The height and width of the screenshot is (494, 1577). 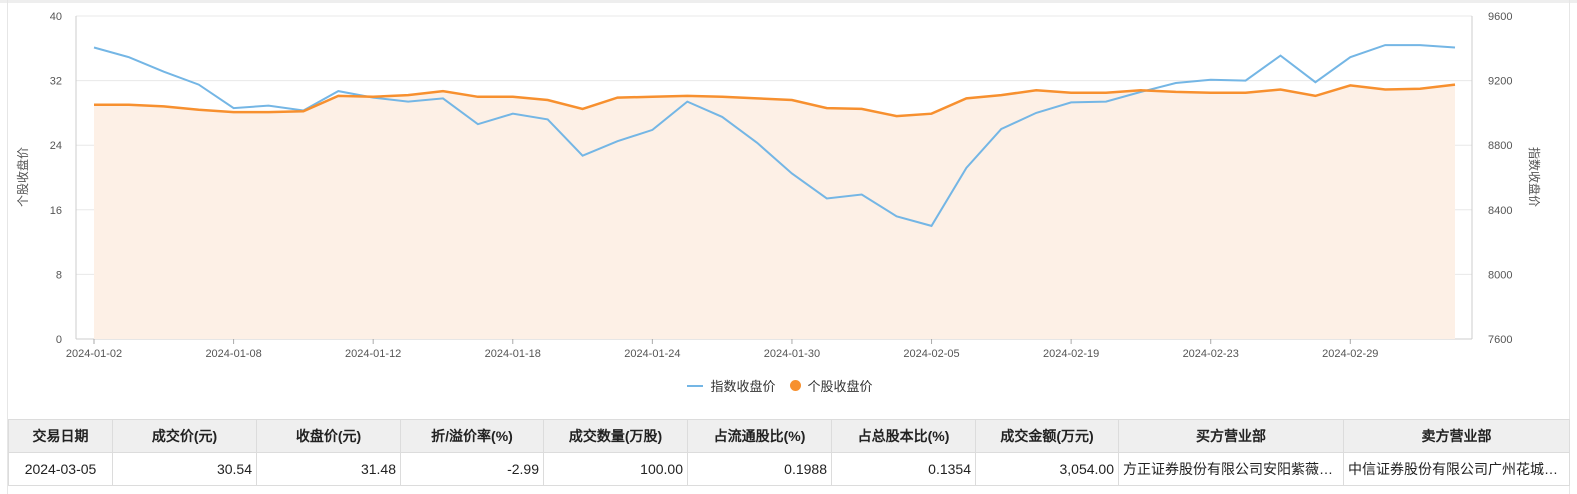 What do you see at coordinates (328, 436) in the screenshot?
I see `header-close: 收盘价(元)` at bounding box center [328, 436].